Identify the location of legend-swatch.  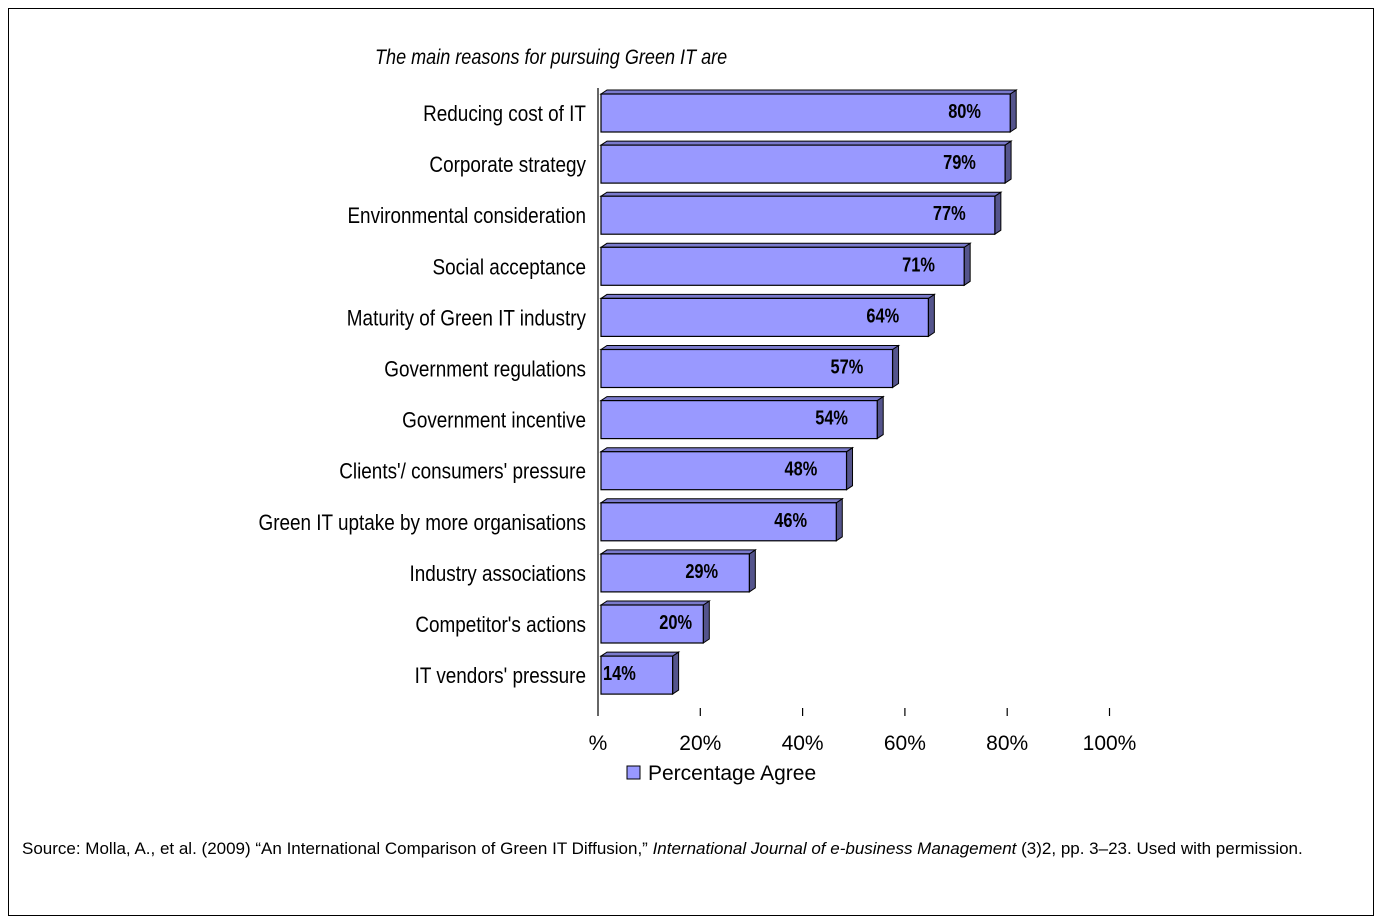
(633, 772).